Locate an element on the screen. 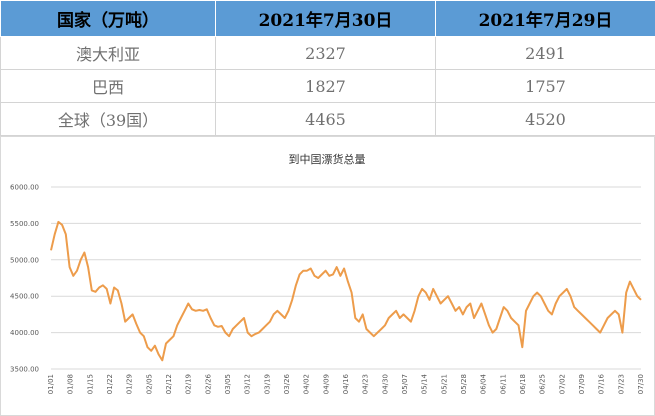 This screenshot has height=416, width=655. table-row: 巴西 1827 1757 is located at coordinates (327, 86).